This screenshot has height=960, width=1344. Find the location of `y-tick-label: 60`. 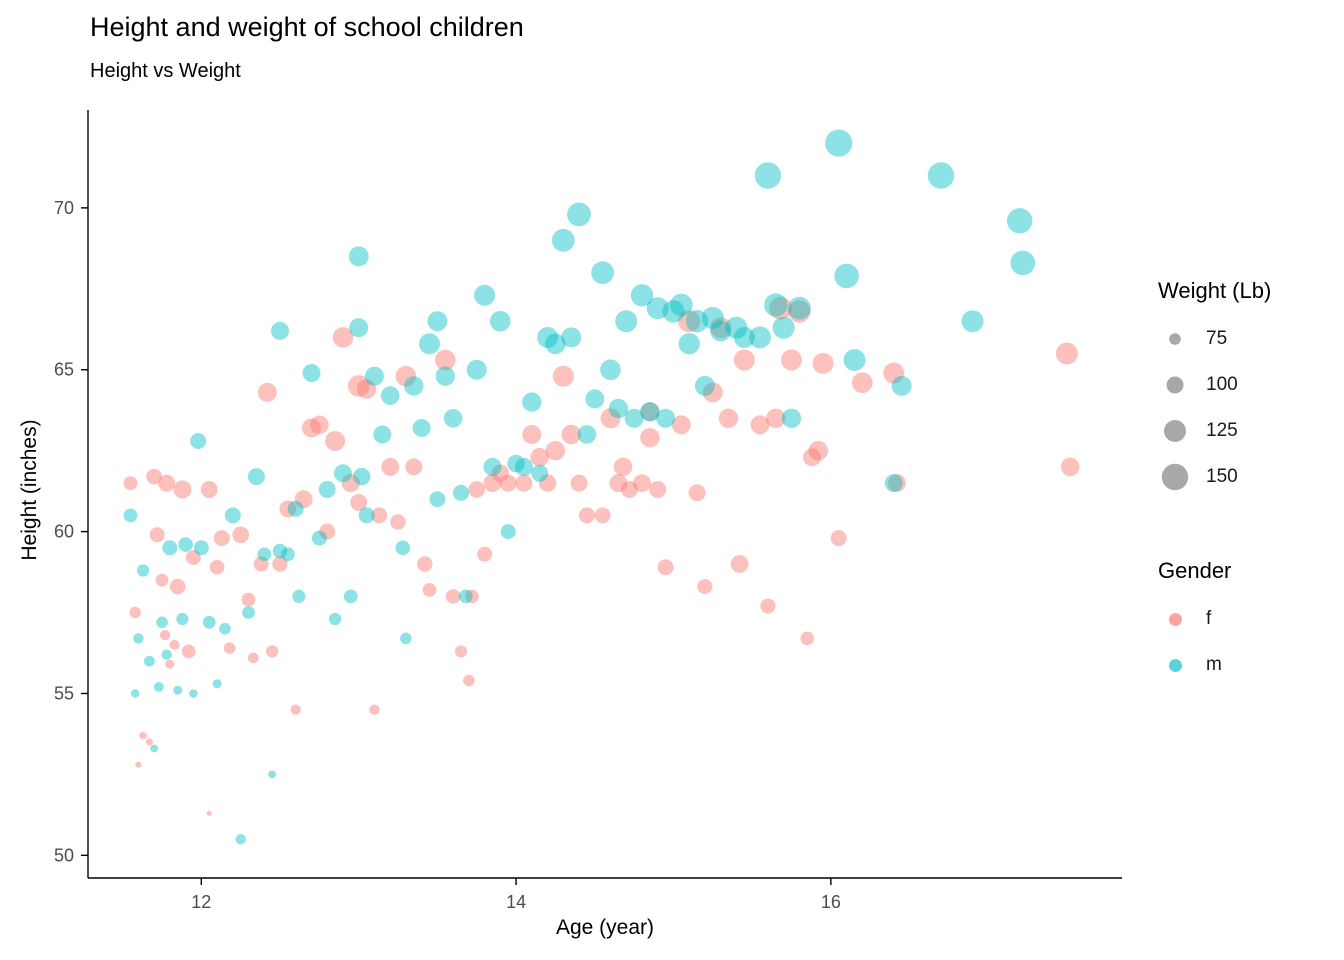

y-tick-label: 60 is located at coordinates (64, 532).